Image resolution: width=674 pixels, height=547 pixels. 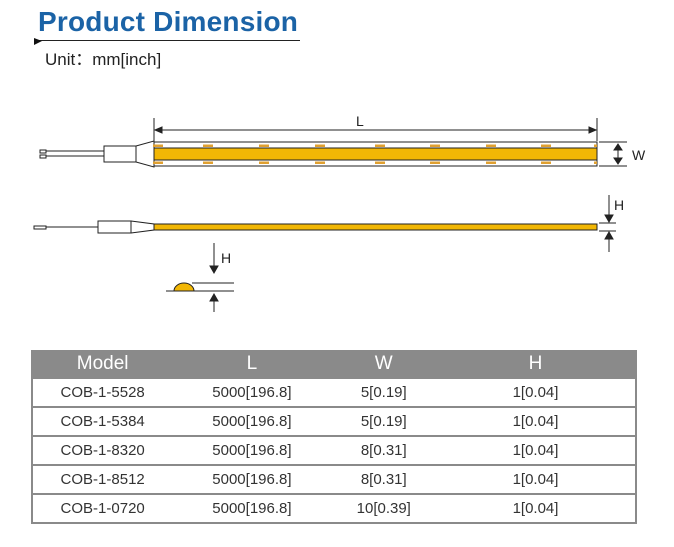 I want to click on length-dimension, so click(x=375, y=129).